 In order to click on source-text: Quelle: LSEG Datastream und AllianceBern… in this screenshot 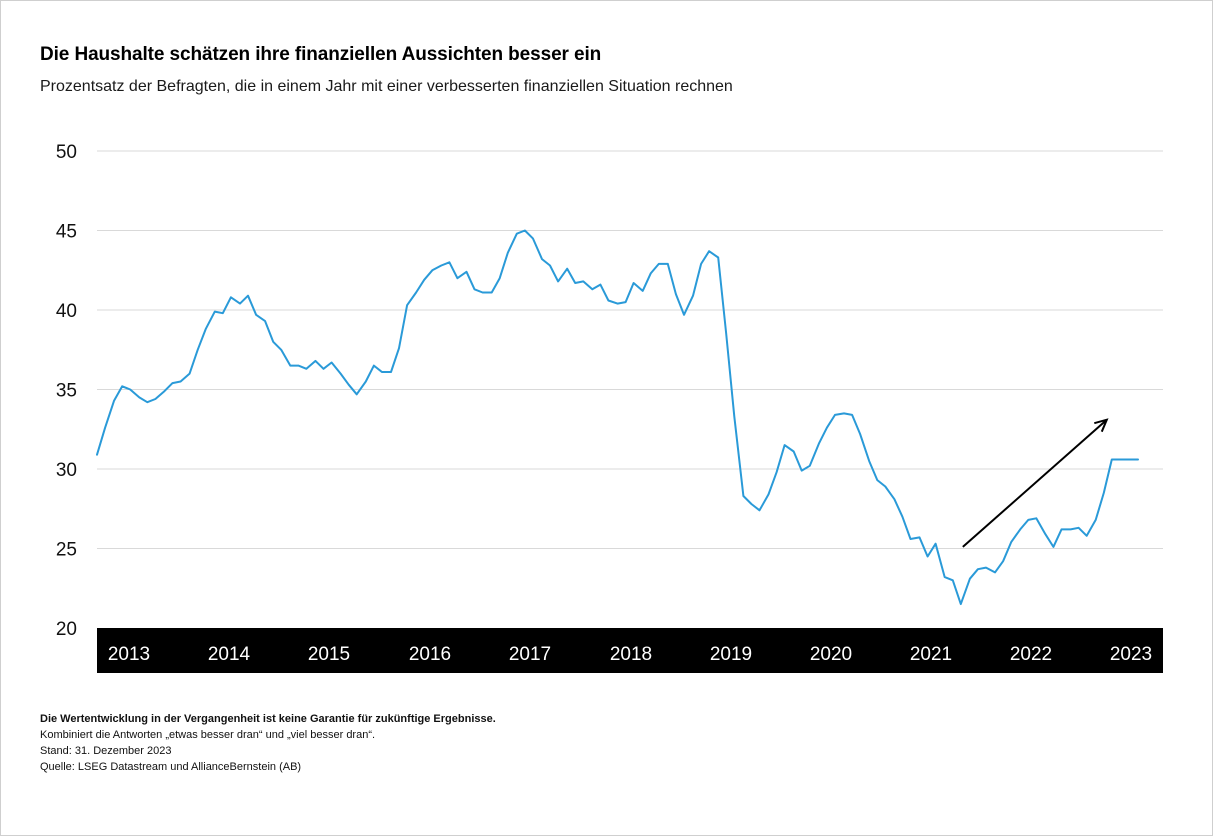, I will do `click(171, 767)`.